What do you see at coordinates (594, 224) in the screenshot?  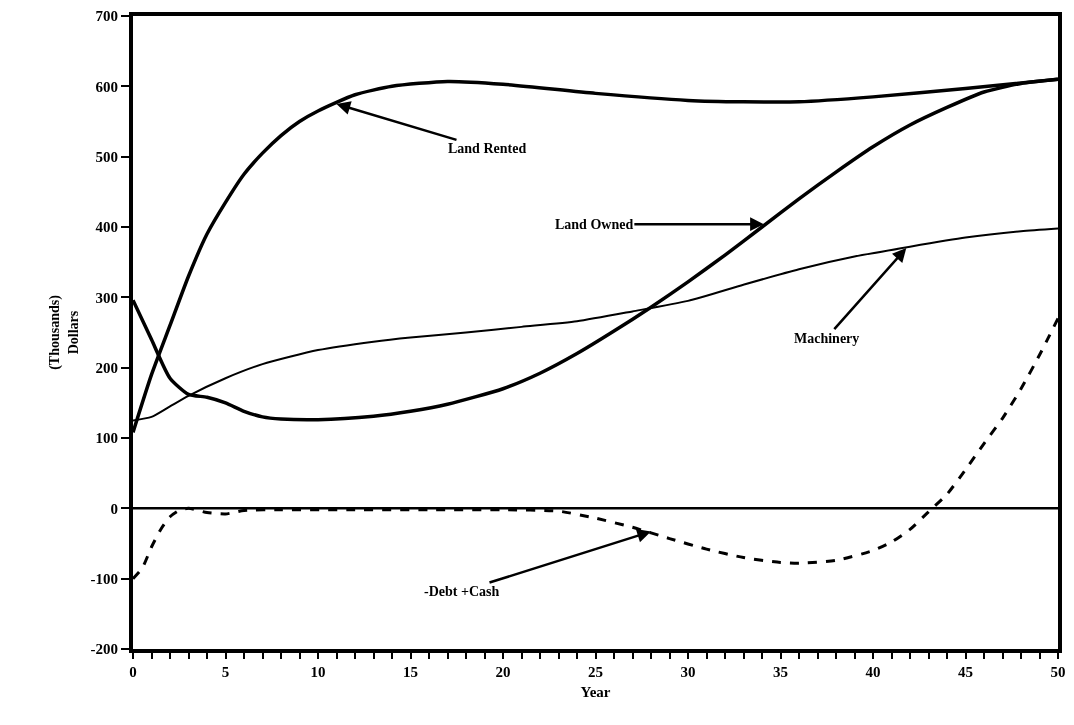 I see `annotation: Land Owned` at bounding box center [594, 224].